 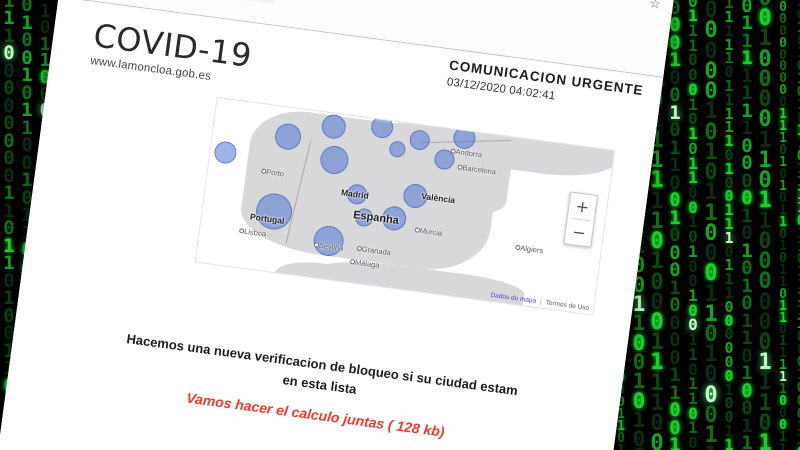 I want to click on map-label: Lisboa, so click(x=255, y=232).